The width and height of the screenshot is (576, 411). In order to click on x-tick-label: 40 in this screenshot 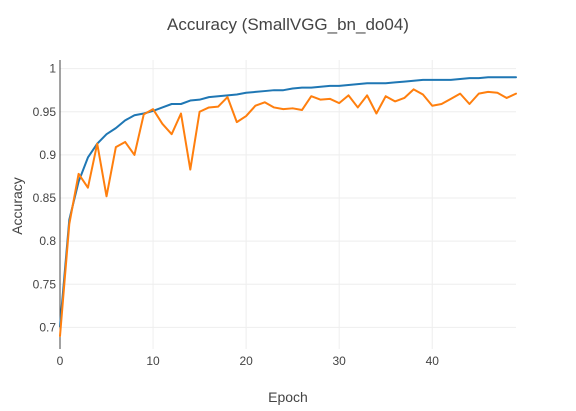, I will do `click(433, 361)`.